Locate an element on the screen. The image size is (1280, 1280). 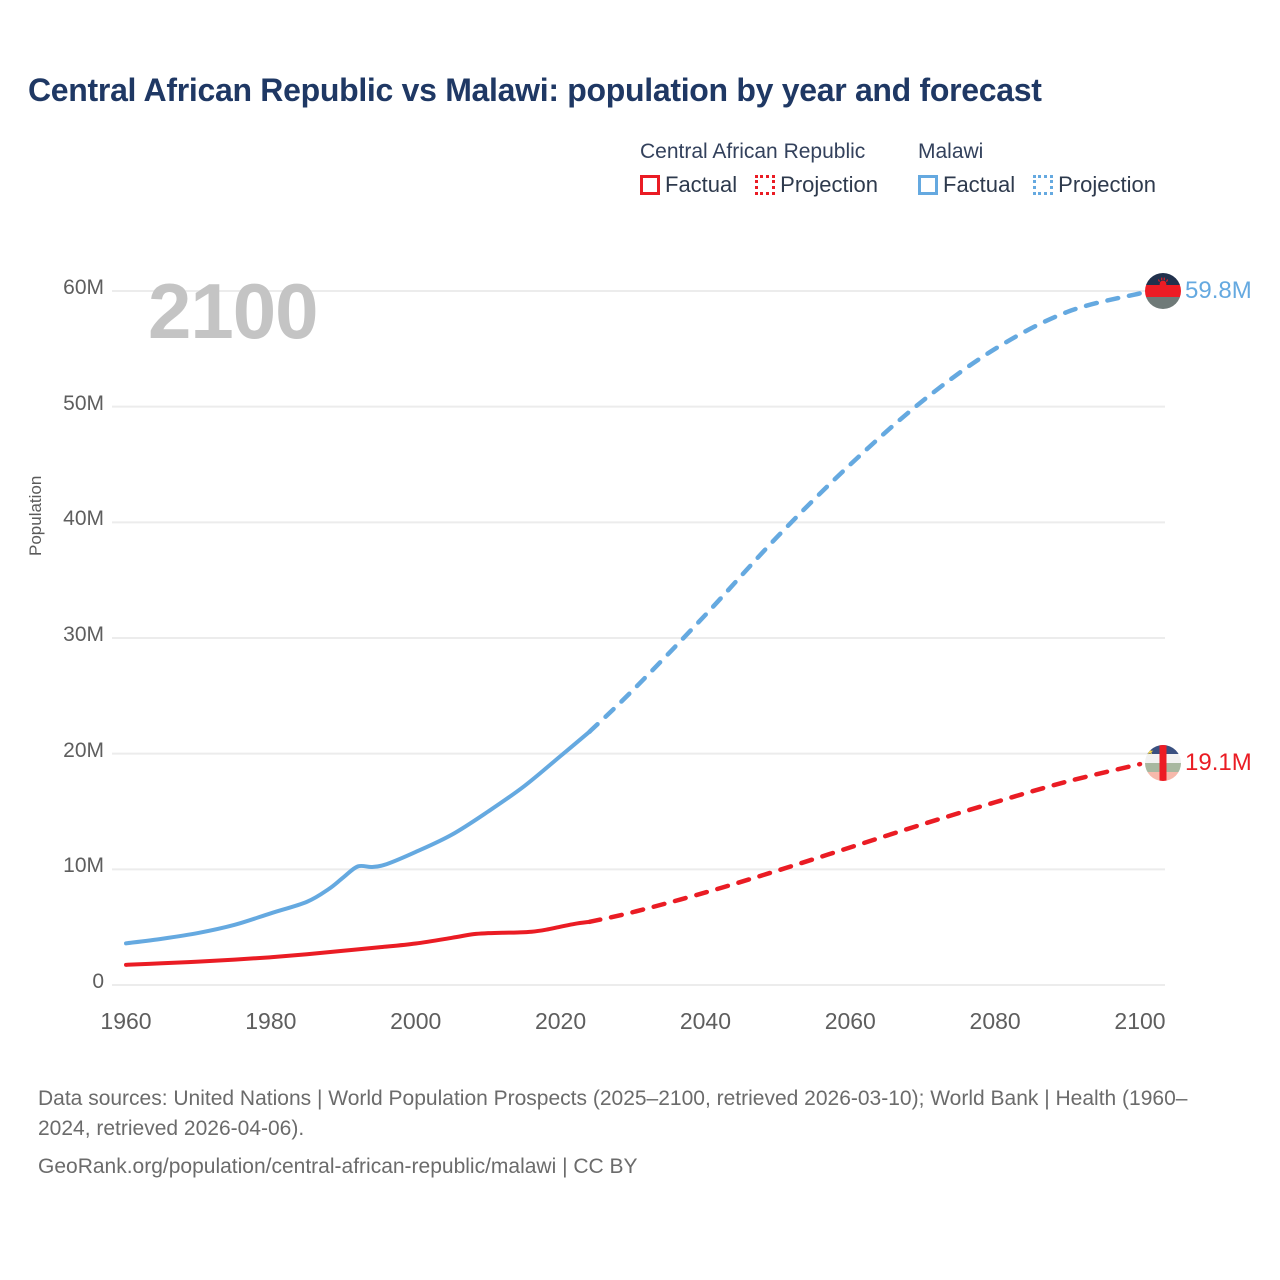
x-axis-tick-label: 1980 is located at coordinates (271, 1021).